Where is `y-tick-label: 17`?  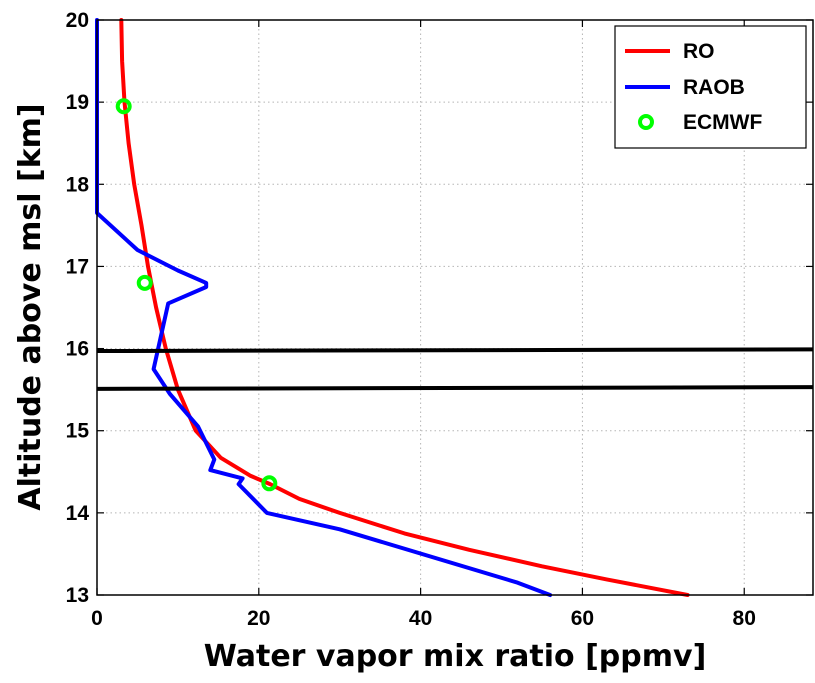
y-tick-label: 17 is located at coordinates (77, 266).